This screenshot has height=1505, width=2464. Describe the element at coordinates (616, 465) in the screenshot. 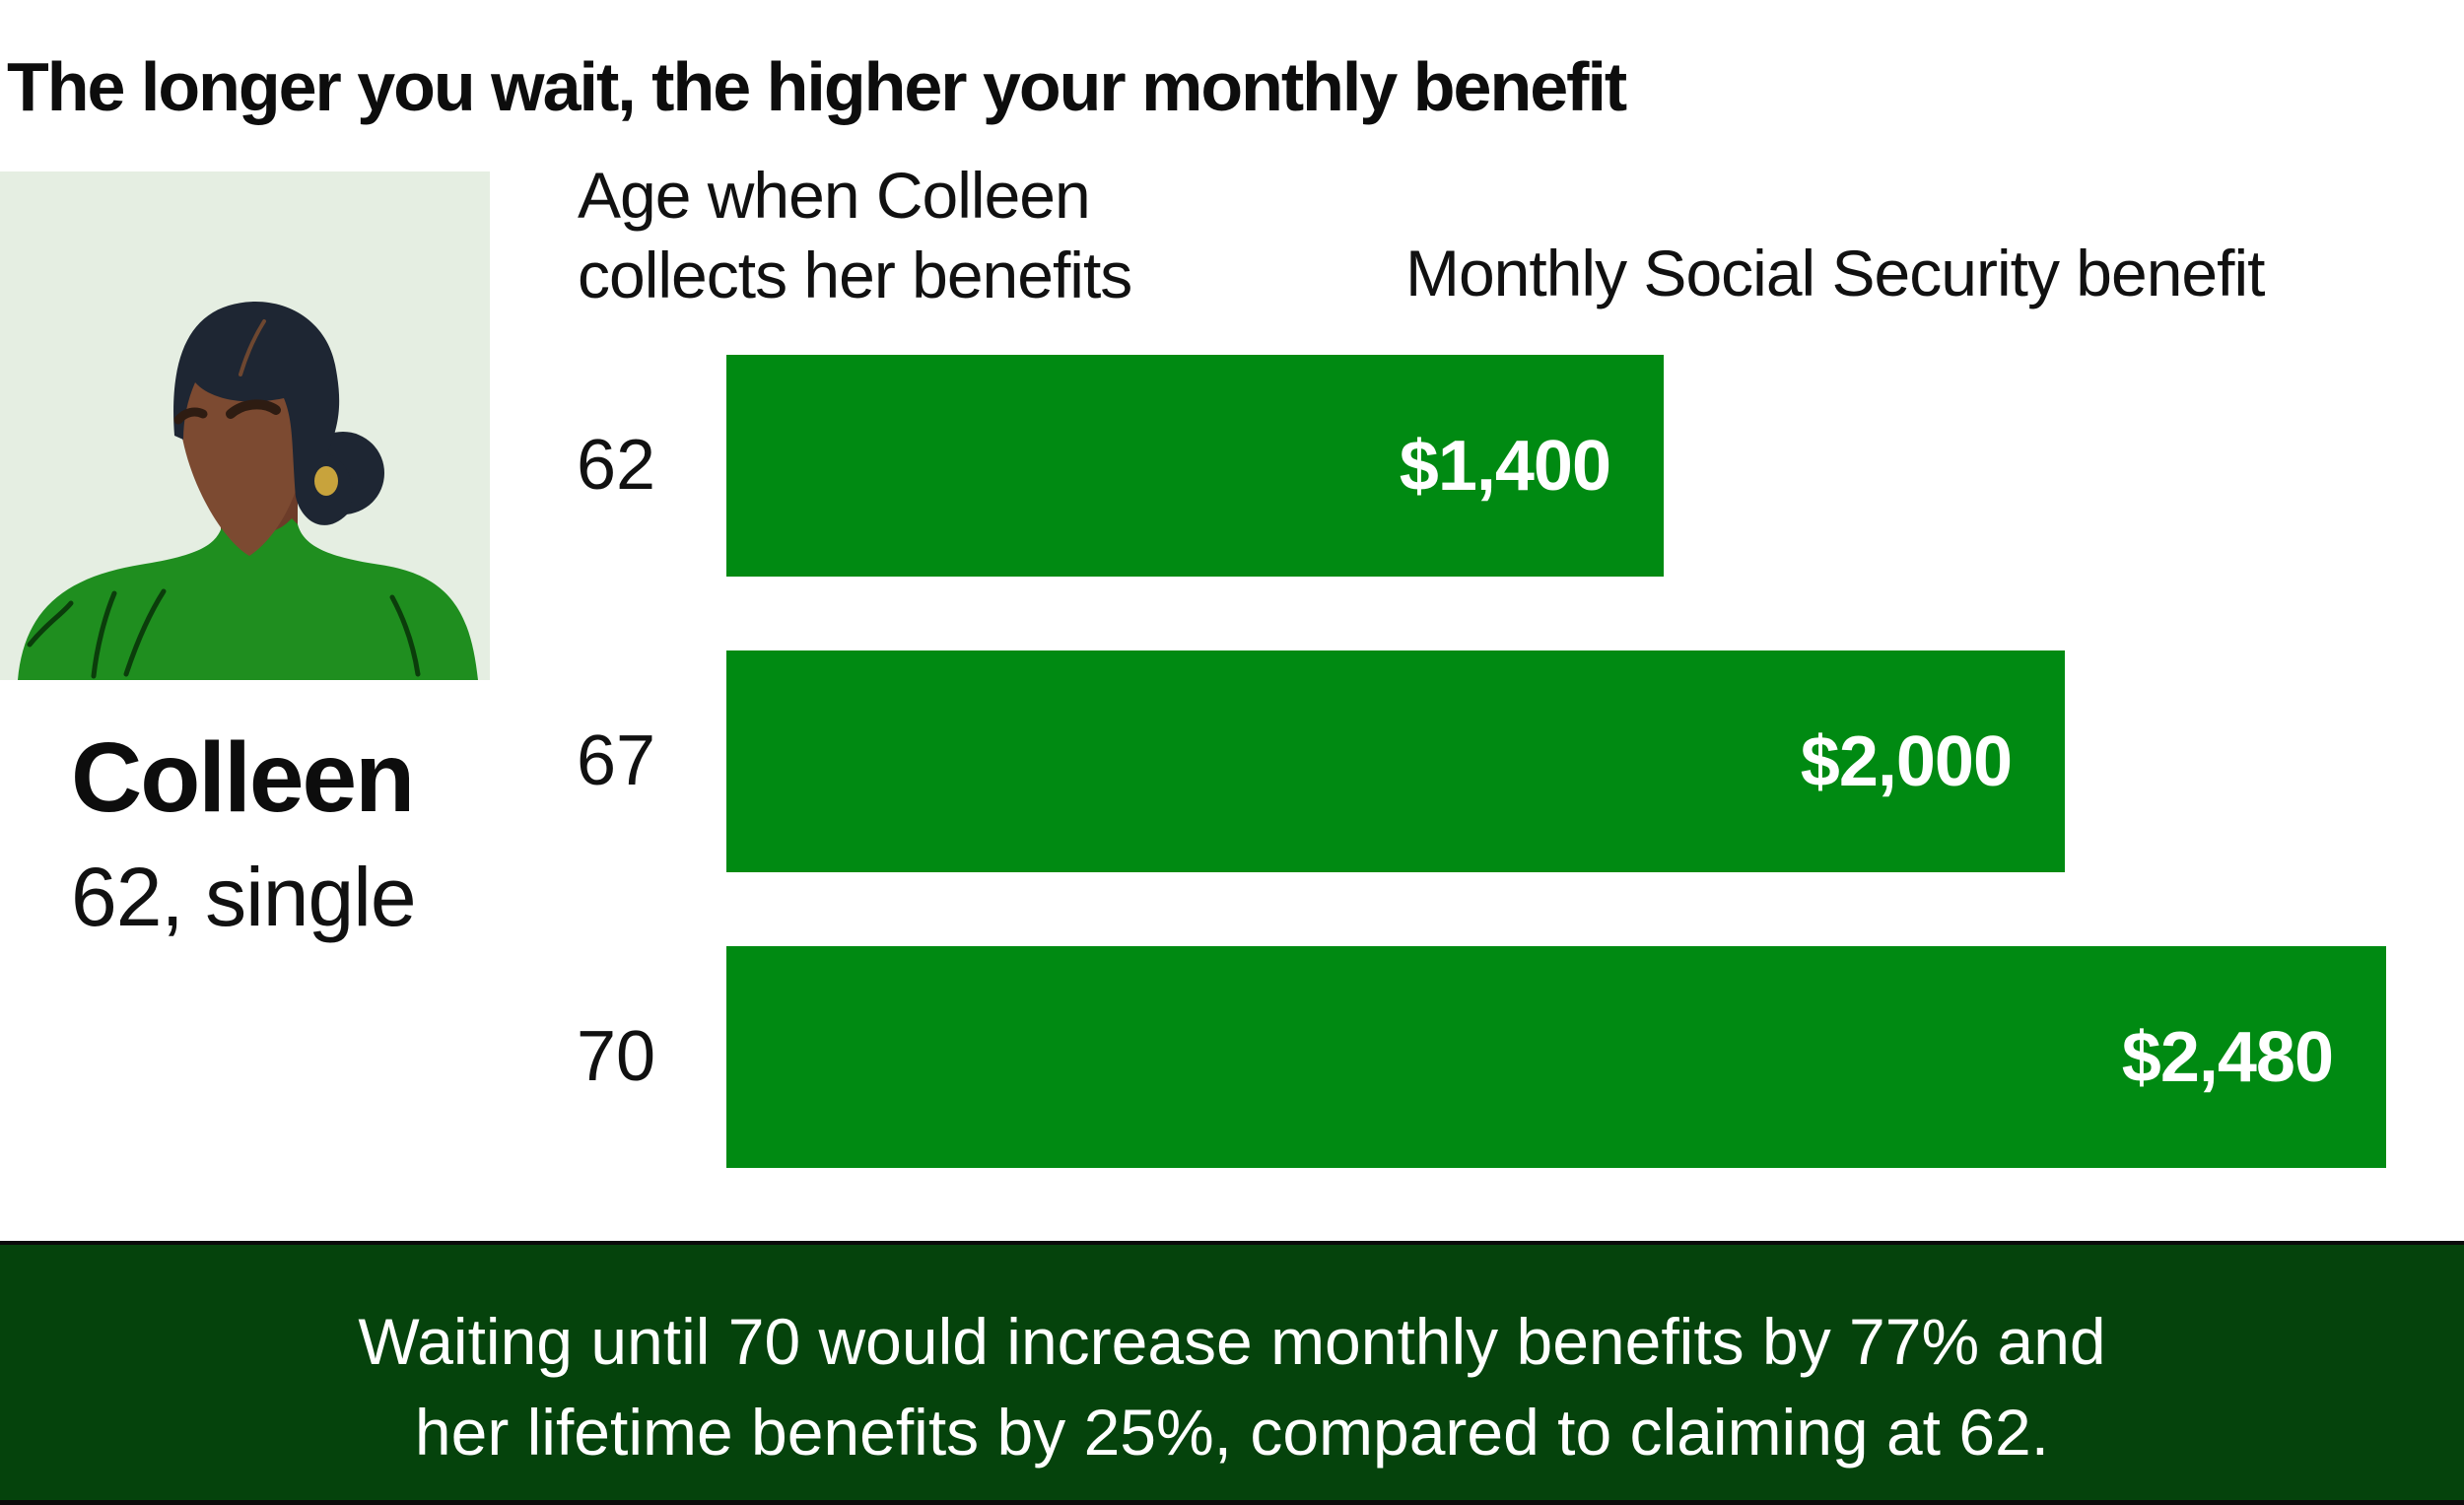

I see `age-label: 62` at that location.